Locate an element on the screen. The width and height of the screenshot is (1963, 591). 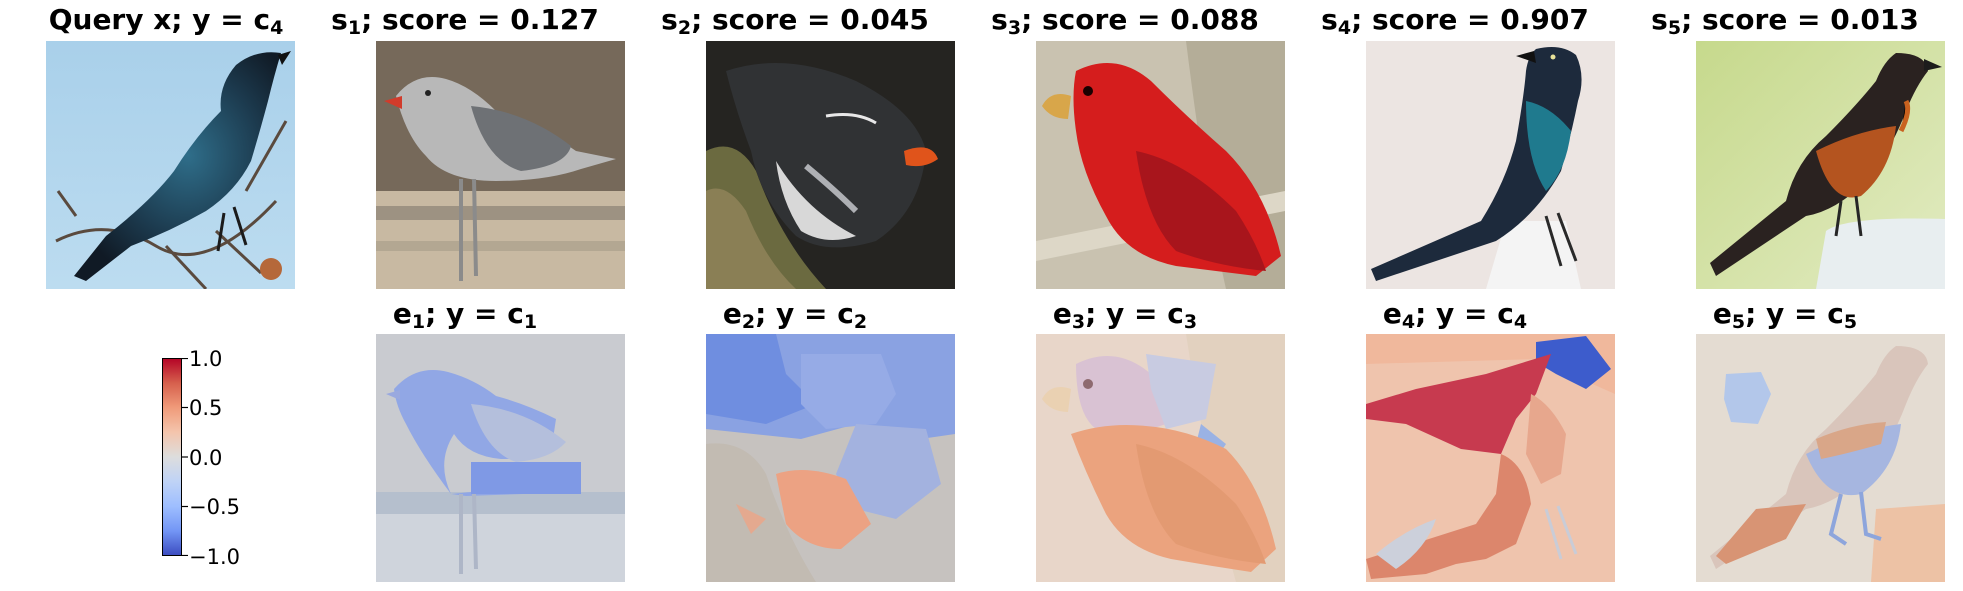
e2-title-text: e is located at coordinates (732, 313).